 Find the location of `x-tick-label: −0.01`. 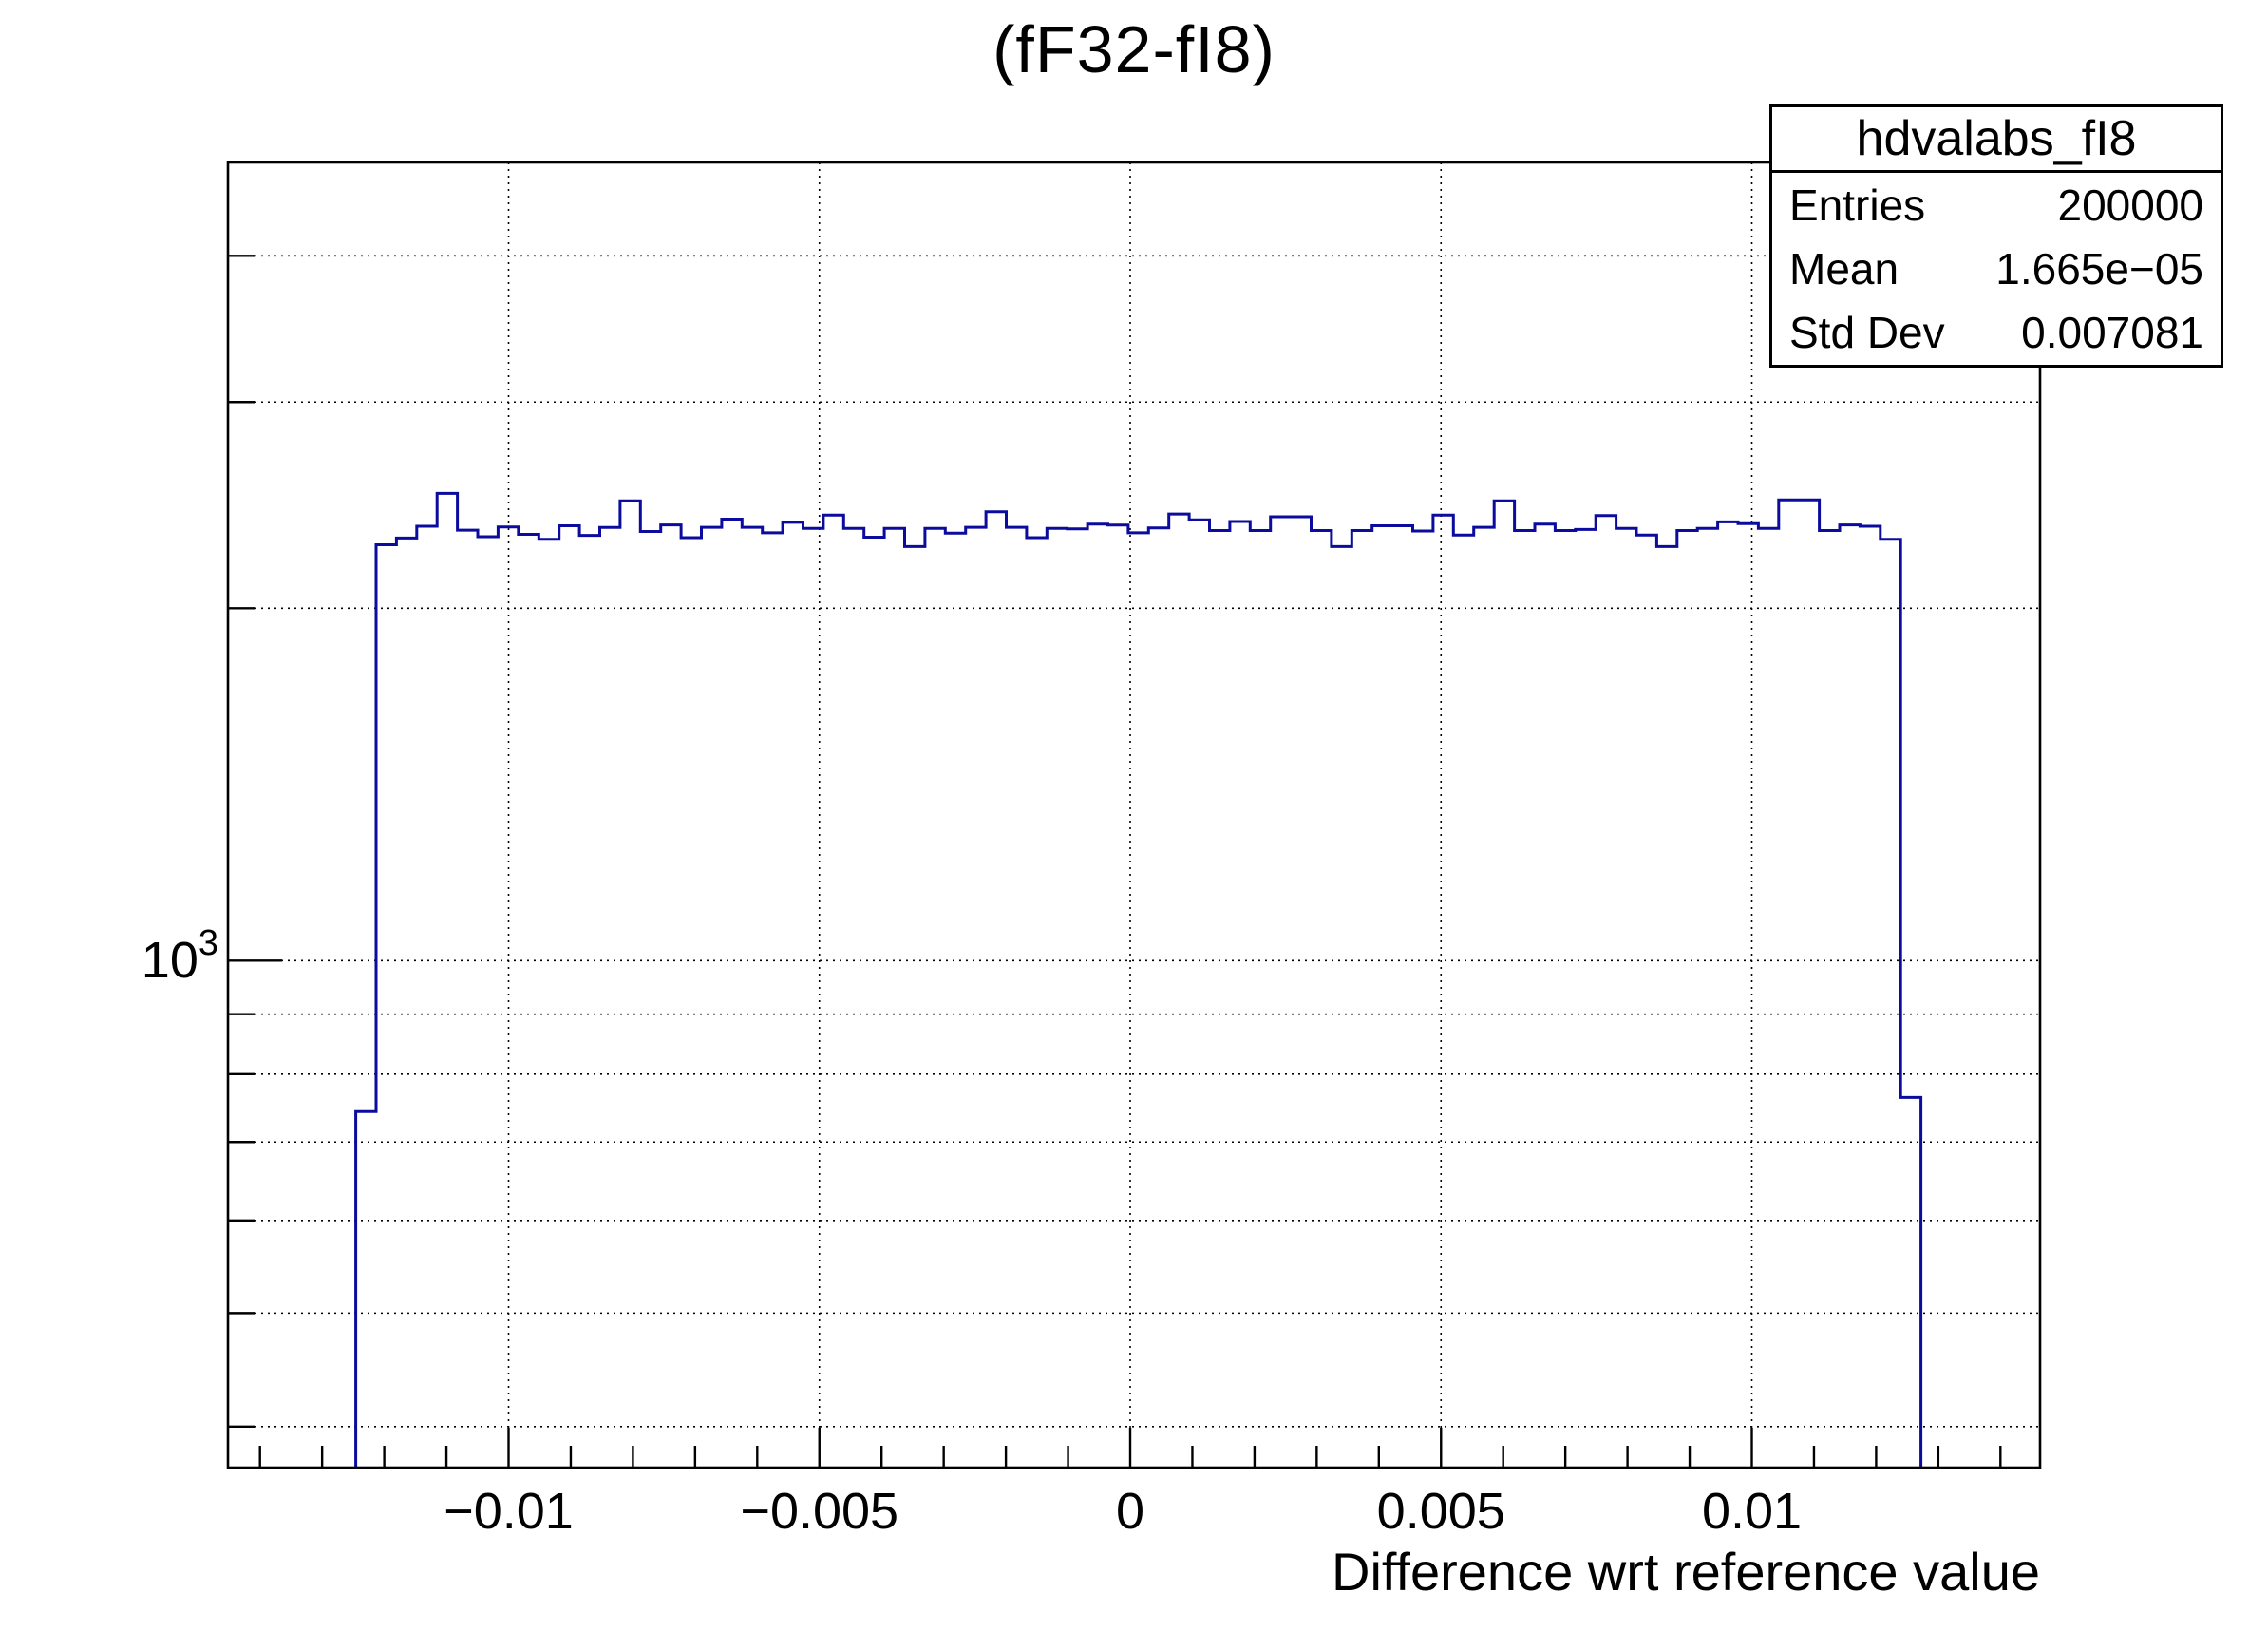

x-tick-label: −0.01 is located at coordinates (509, 1511).